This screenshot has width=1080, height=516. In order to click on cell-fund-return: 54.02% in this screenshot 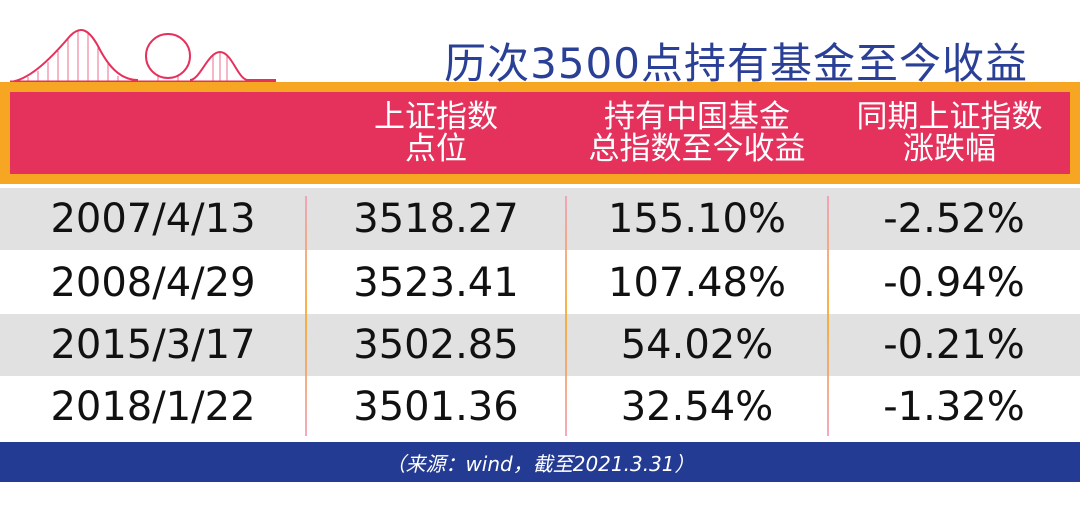, I will do `click(697, 345)`.